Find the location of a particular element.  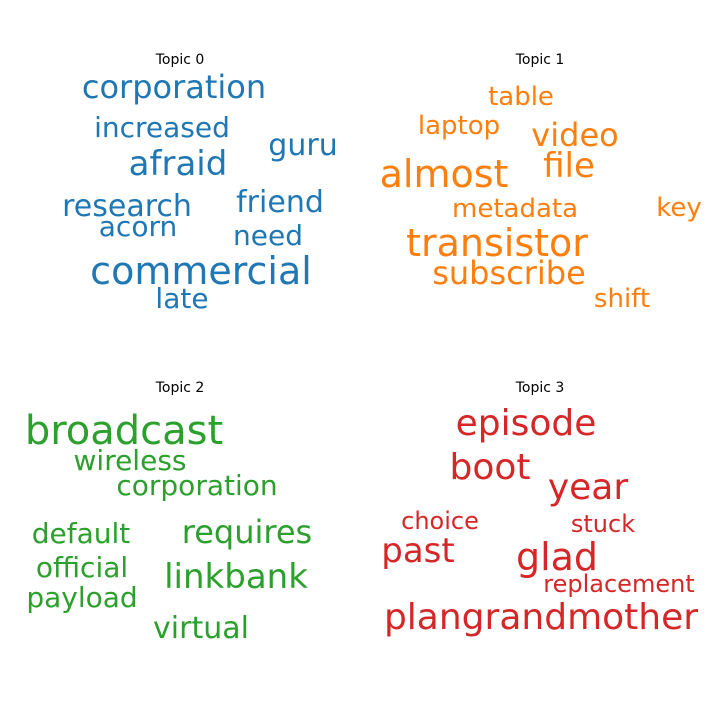

topic-1-word: subscribe is located at coordinates (509, 273).